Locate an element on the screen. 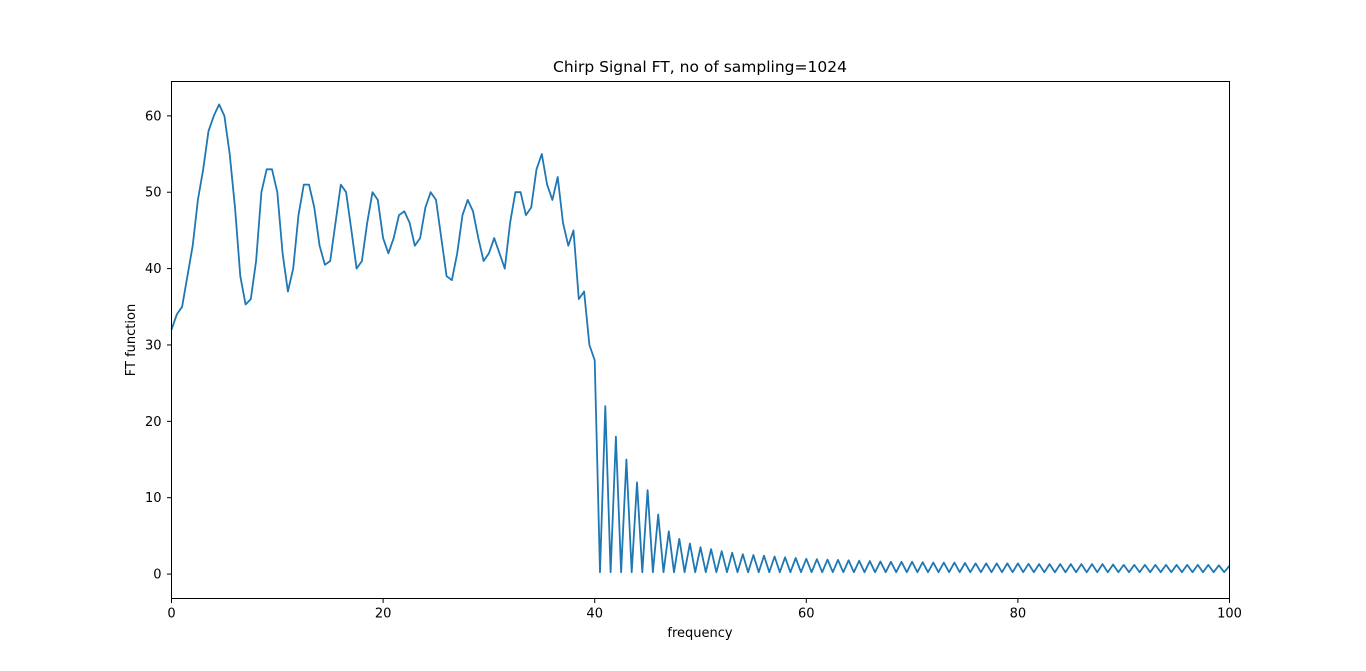 The width and height of the screenshot is (1366, 671). y-axis-label: FT function is located at coordinates (131, 340).